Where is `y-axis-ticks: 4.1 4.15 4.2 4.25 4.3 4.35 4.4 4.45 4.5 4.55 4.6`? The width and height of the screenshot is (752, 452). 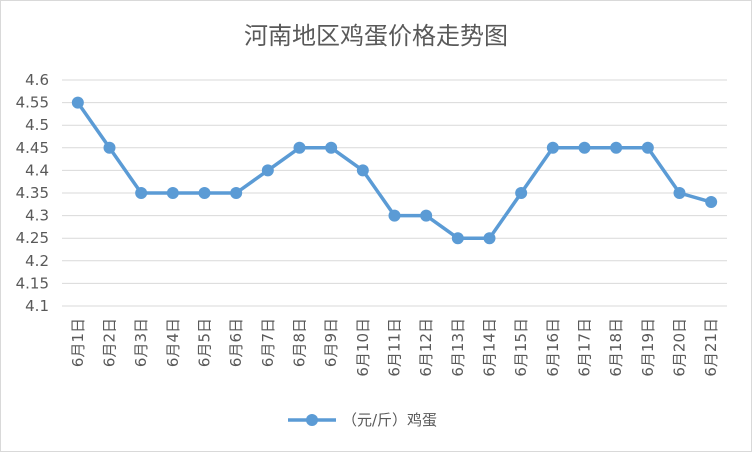 y-axis-ticks: 4.1 4.15 4.2 4.25 4.3 4.35 4.4 4.45 4.5 4.55 4.6 is located at coordinates (32, 193).